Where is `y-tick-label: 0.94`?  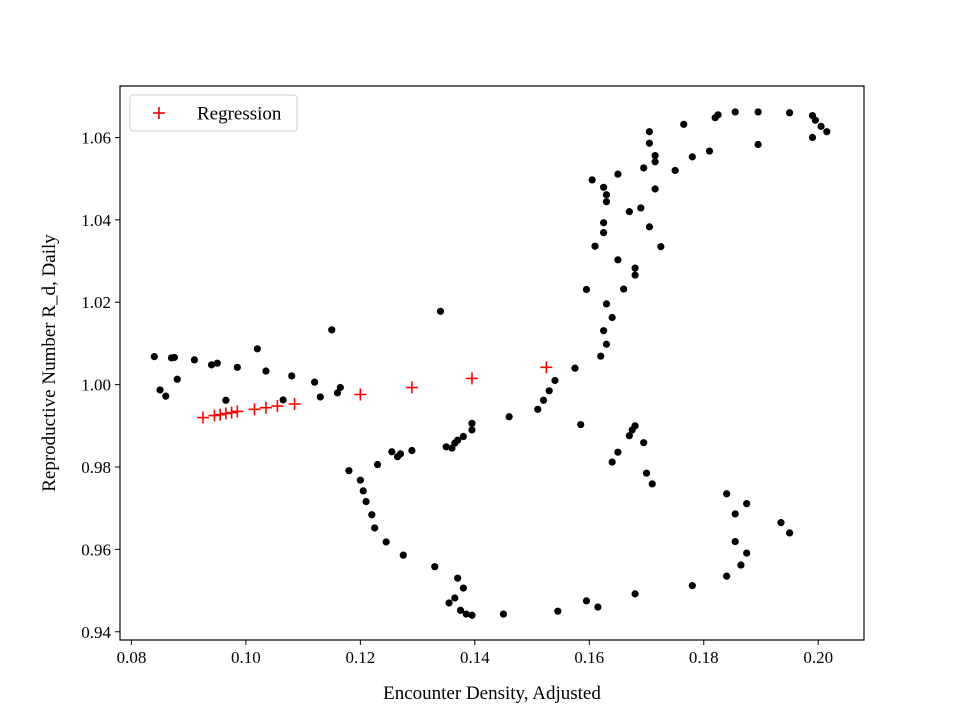
y-tick-label: 0.94 is located at coordinates (96, 632).